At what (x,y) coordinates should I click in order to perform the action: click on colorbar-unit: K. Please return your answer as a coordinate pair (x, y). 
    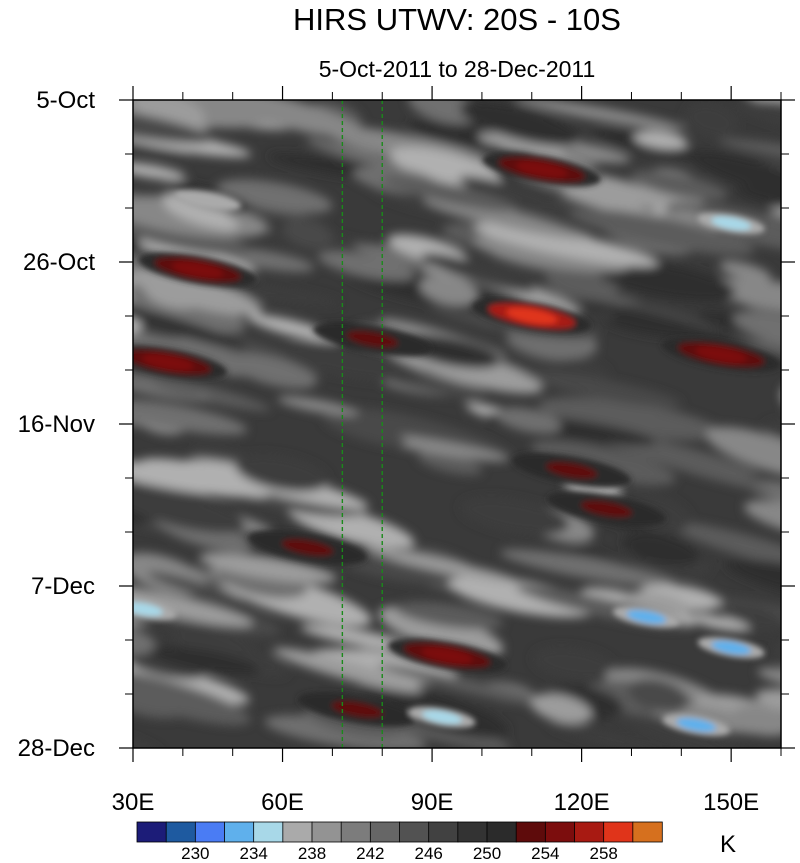
    Looking at the image, I should click on (728, 844).